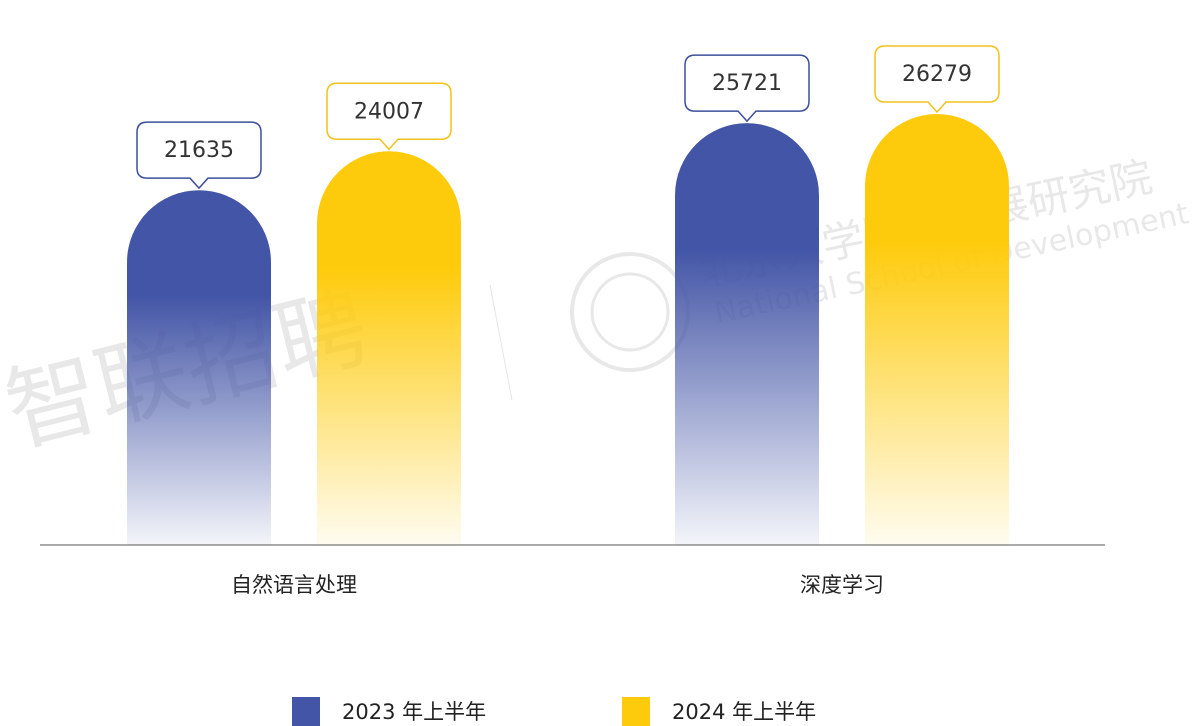 This screenshot has height=726, width=1204. Describe the element at coordinates (199, 150) in the screenshot. I see `data-label: 21635` at that location.